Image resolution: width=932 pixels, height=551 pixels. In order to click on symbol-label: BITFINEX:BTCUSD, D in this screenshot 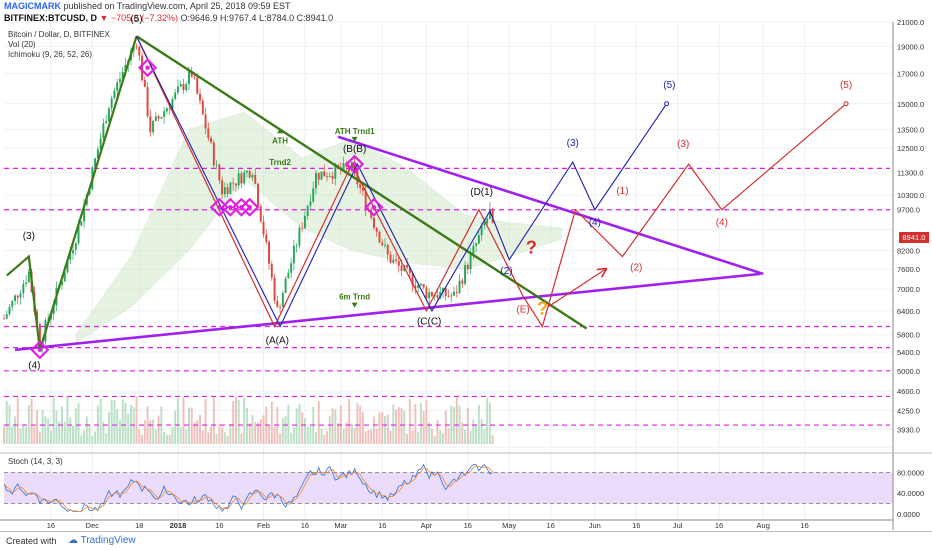, I will do `click(50, 18)`.